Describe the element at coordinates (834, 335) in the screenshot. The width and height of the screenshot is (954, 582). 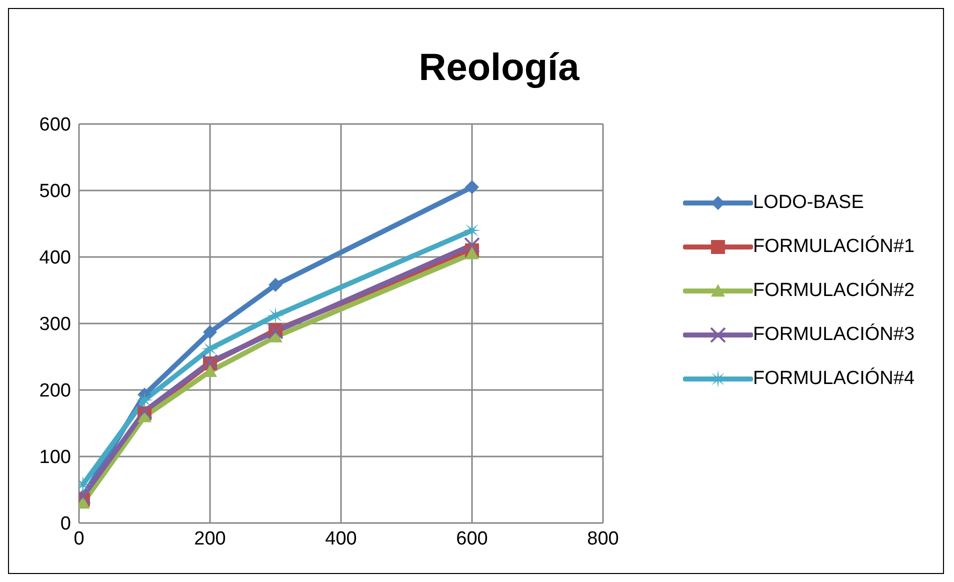
I see `legend-label: FORMULACIÓN#3` at that location.